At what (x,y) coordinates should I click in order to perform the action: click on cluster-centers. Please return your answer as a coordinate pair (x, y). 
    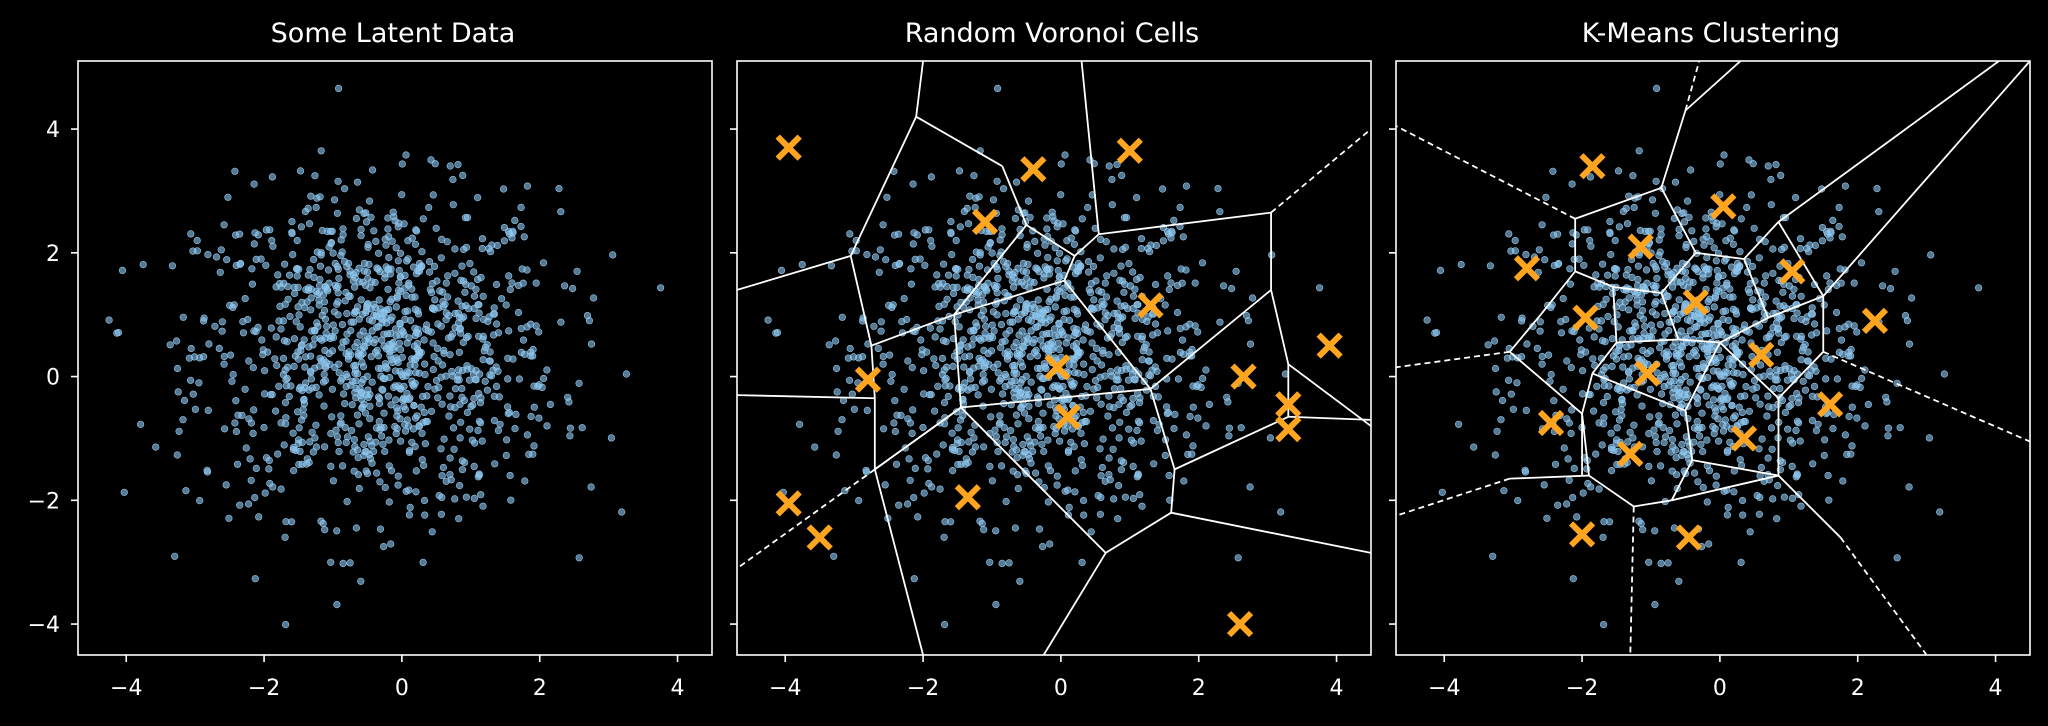
    Looking at the image, I should click on (1701, 352).